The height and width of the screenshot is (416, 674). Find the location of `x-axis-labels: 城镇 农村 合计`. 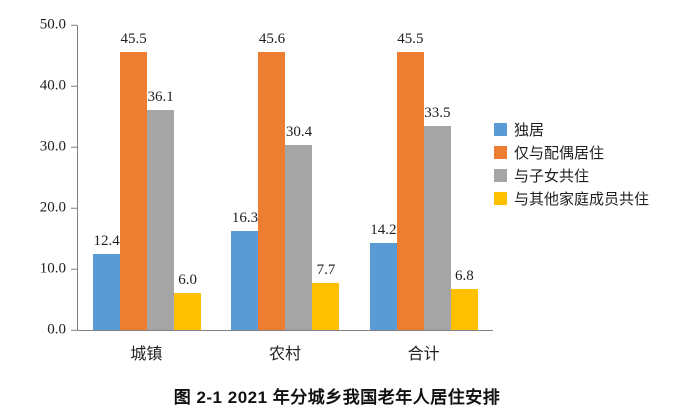

x-axis-labels: 城镇 农村 合计 is located at coordinates (285, 352).